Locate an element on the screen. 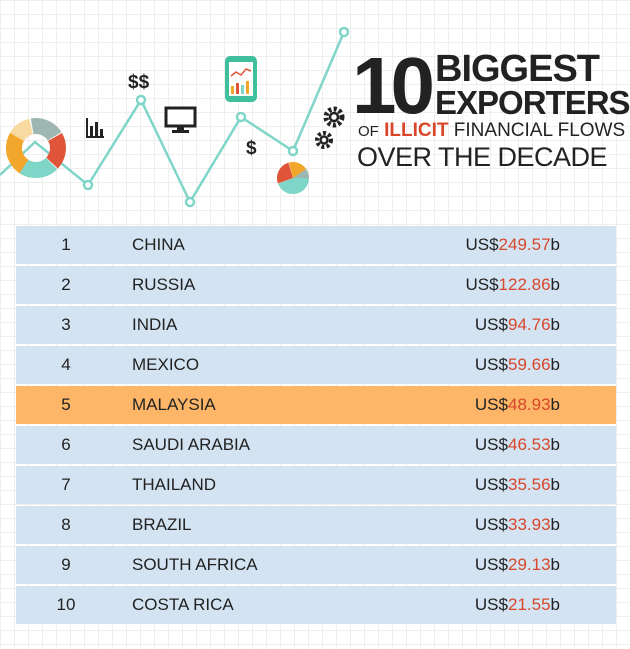  title-line-exporters: EXPORTERS is located at coordinates (532, 102).